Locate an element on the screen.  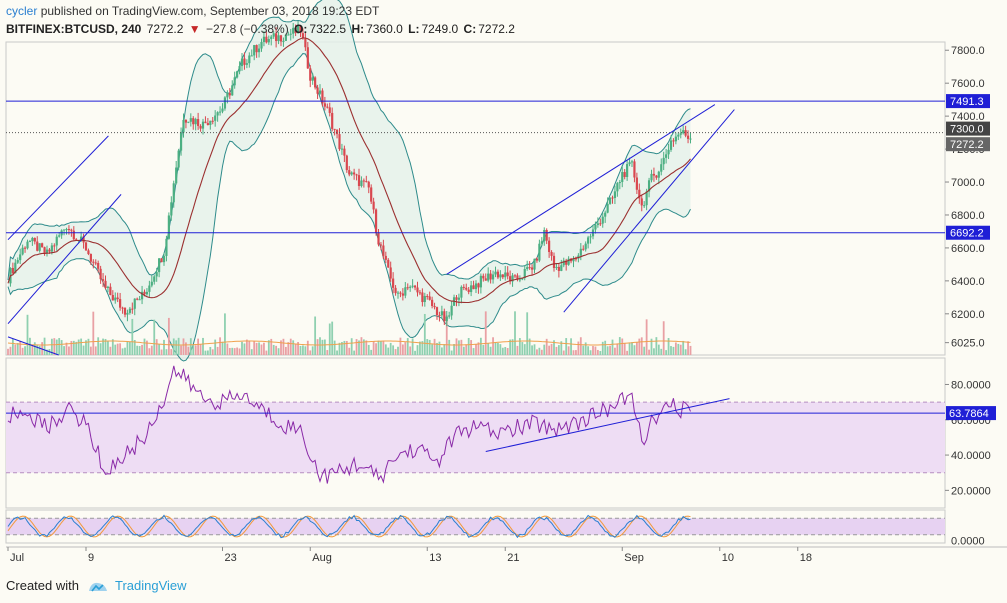
current-price-label: 7272.2 is located at coordinates (967, 145).